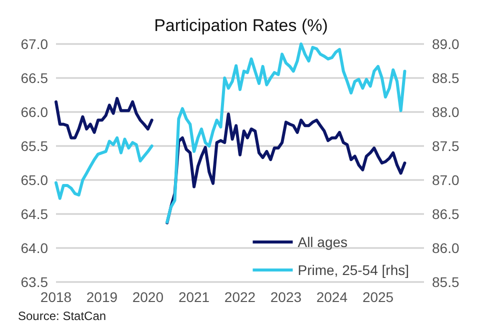 The height and width of the screenshot is (336, 482). What do you see at coordinates (34, 146) in the screenshot?
I see `y-tick-label: 65.5` at bounding box center [34, 146].